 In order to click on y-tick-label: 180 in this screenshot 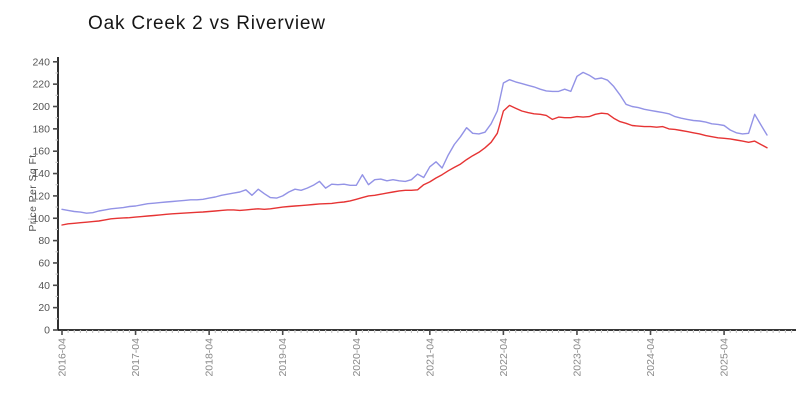, I will do `click(41, 129)`.